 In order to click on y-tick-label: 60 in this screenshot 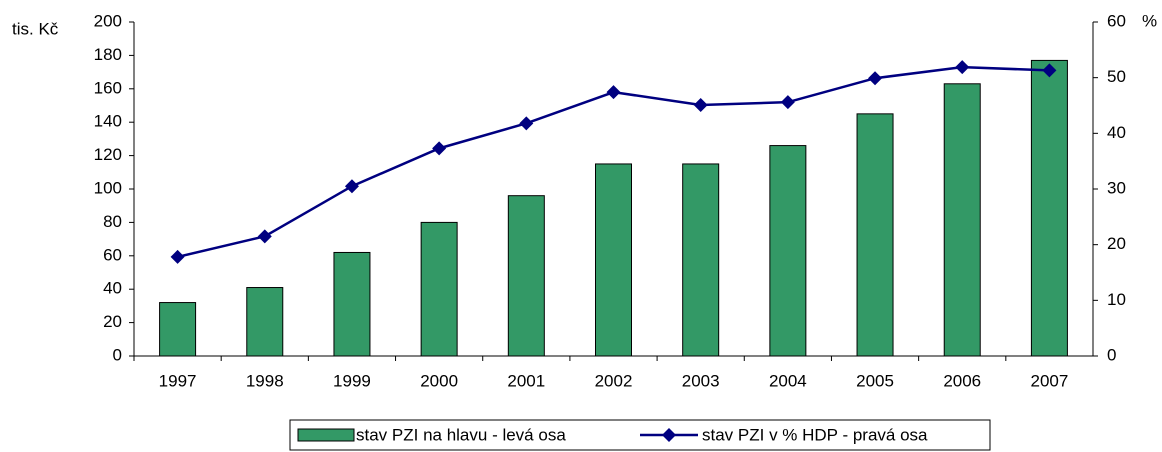, I will do `click(112, 254)`.